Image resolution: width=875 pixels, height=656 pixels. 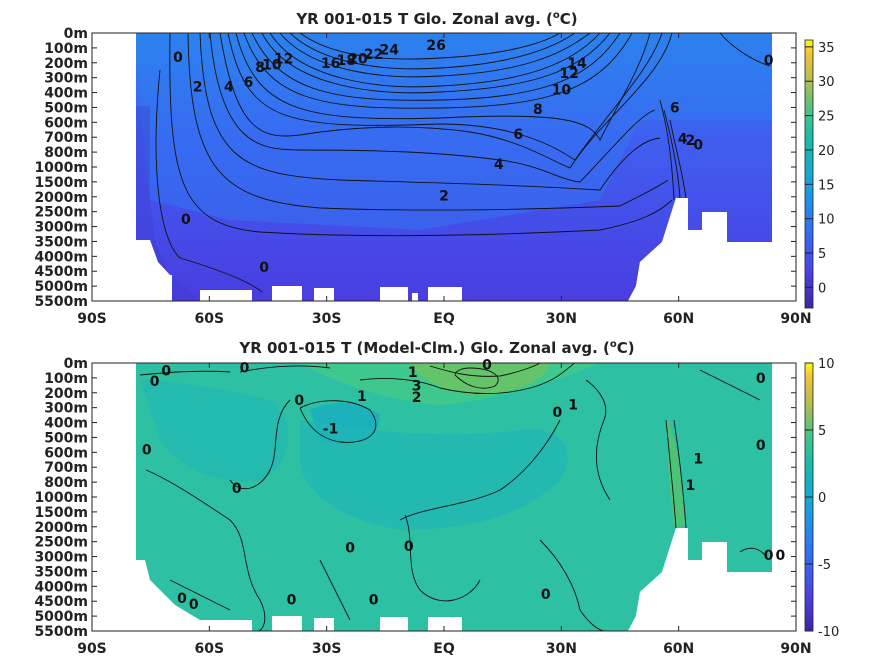 I want to click on bottom-y-tick-label: 100m, so click(x=66, y=379).